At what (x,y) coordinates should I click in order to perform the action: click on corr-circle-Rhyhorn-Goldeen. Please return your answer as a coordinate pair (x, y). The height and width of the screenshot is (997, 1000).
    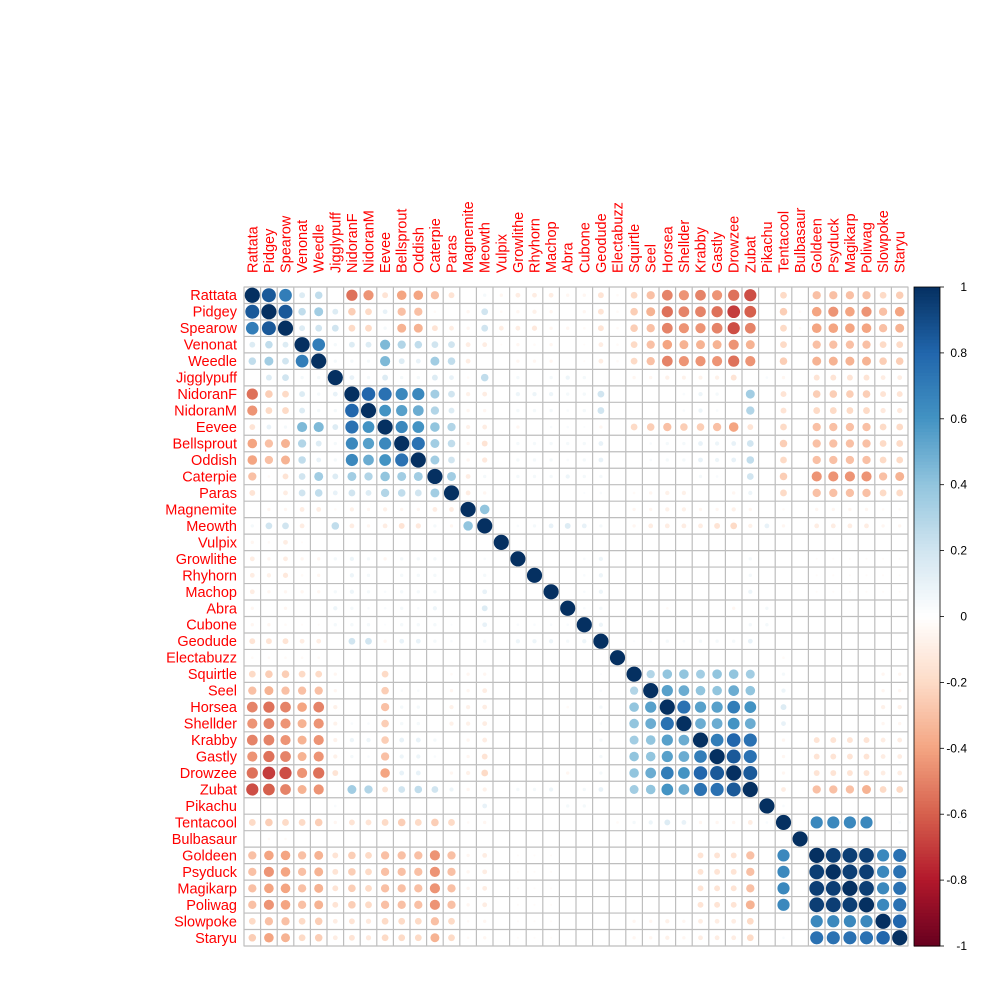
    Looking at the image, I should click on (816, 575).